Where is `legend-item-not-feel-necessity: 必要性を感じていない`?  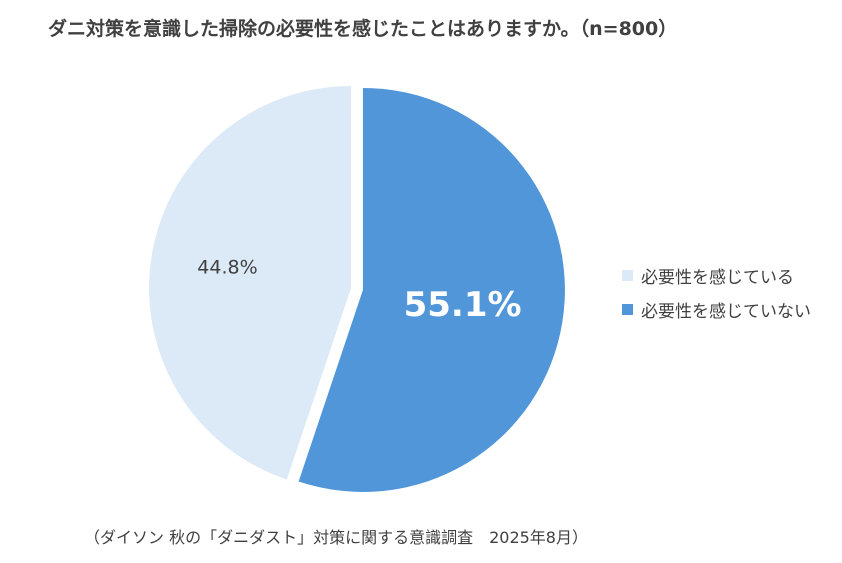
legend-item-not-feel-necessity: 必要性を感じていない is located at coordinates (716, 309).